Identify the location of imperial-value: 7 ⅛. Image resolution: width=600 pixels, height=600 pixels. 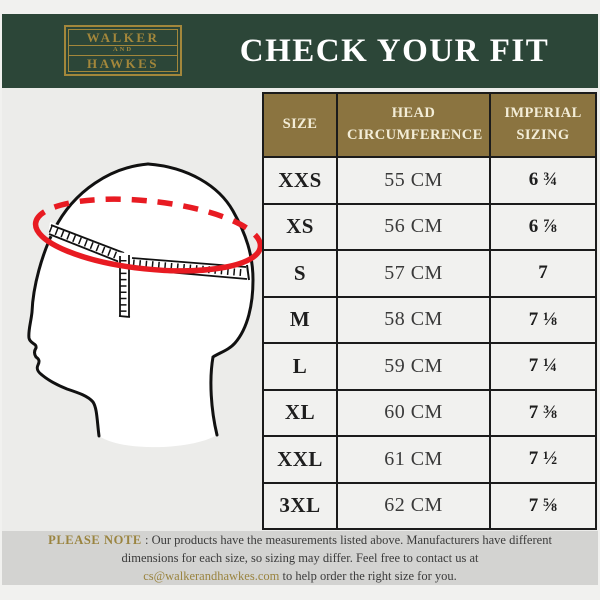
(543, 319).